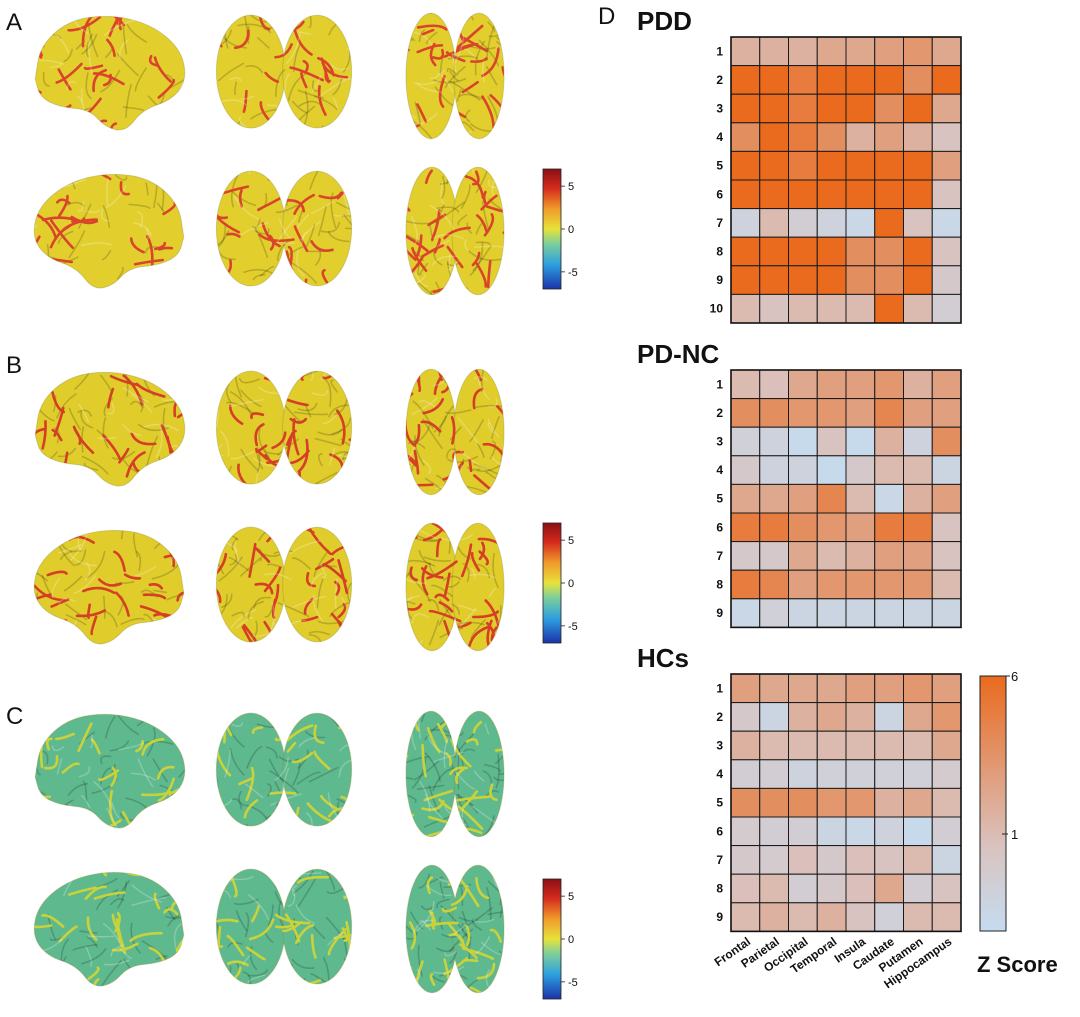 This screenshot has height=1017, width=1080. I want to click on brain-panel-c, so click(269, 852).